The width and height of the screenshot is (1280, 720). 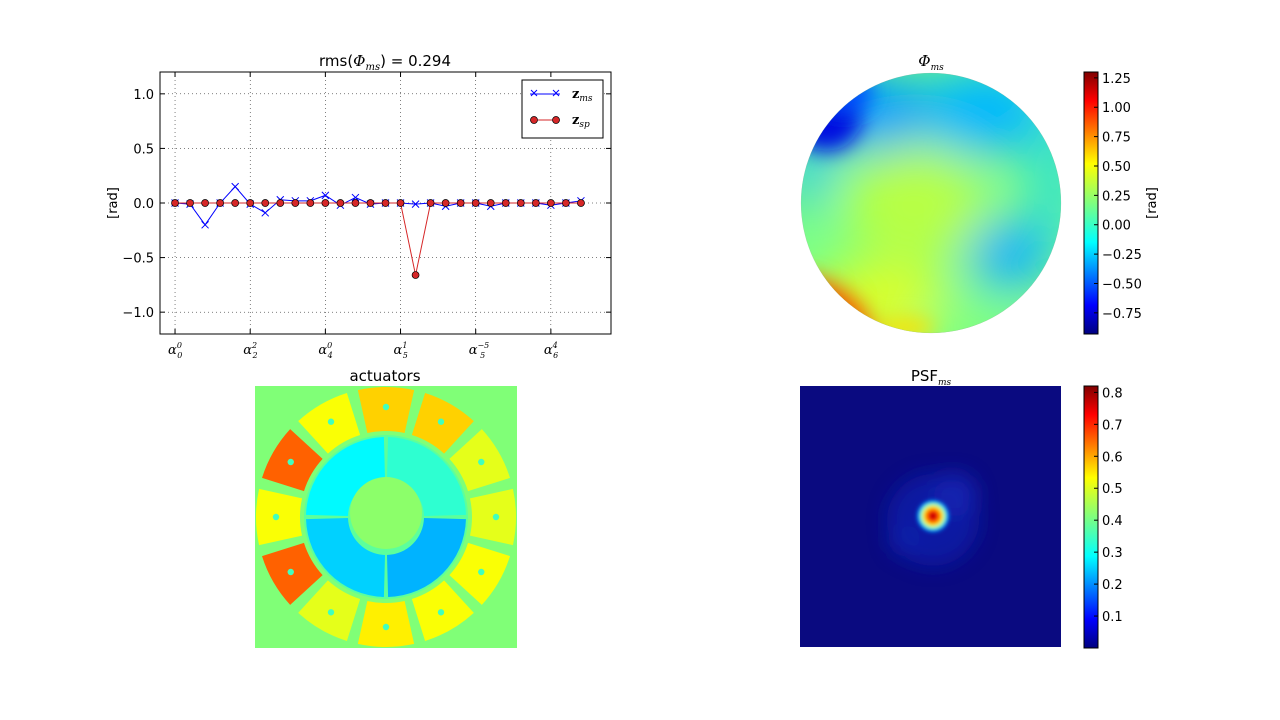 What do you see at coordinates (143, 204) in the screenshot?
I see `y-tick-label: 0.0` at bounding box center [143, 204].